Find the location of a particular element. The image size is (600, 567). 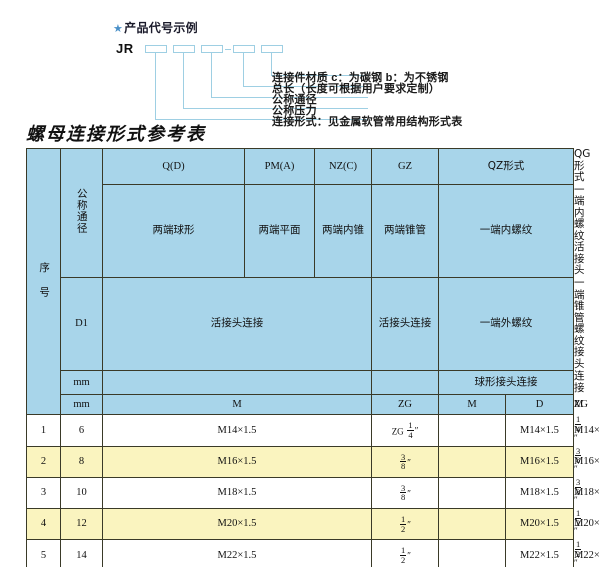

cell-m-qd-pm-nz: M20×1.5 is located at coordinates (237, 524).